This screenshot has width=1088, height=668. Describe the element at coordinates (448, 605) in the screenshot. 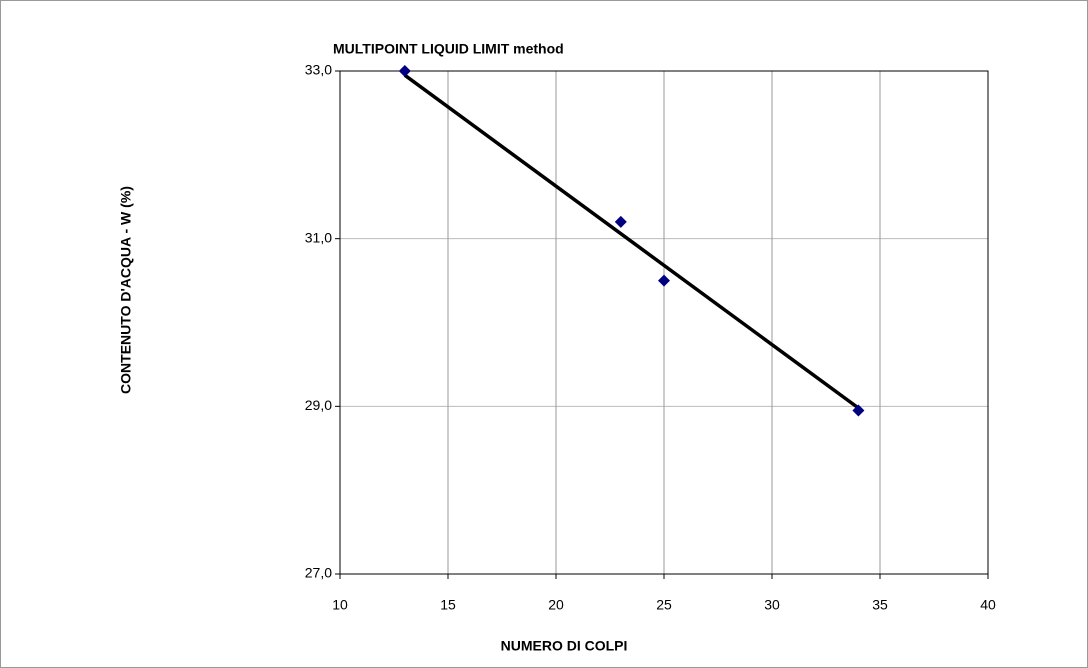

I see `x-tick-label: 15` at that location.